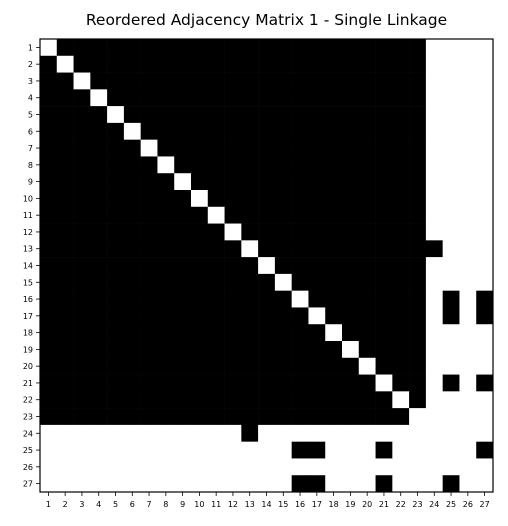 This screenshot has width=508, height=526. Describe the element at coordinates (165, 504) in the screenshot. I see `x-tick-label: 8` at that location.